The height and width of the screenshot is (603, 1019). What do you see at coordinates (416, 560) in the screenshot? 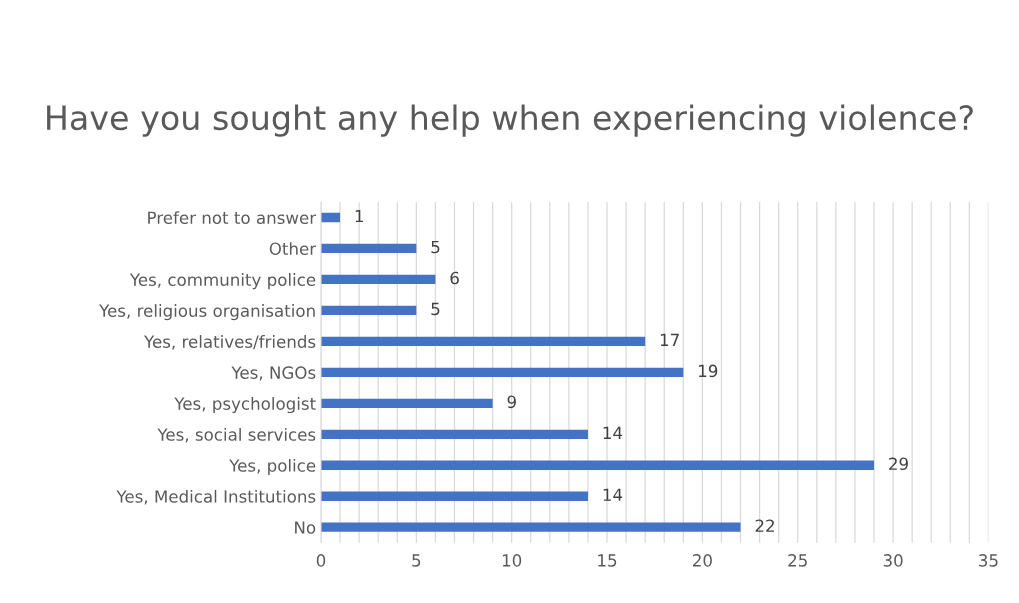
I see `x-tick-label: 5` at bounding box center [416, 560].